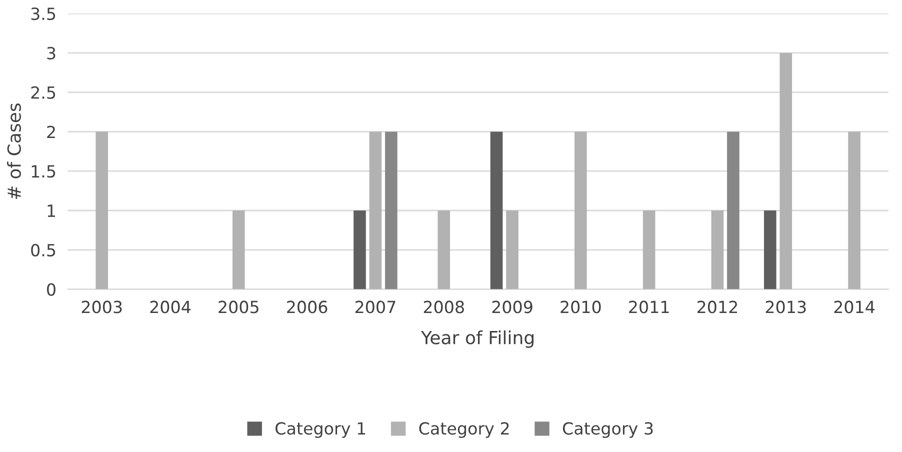 The width and height of the screenshot is (902, 452). I want to click on y-tick-label: 0.5, so click(43, 250).